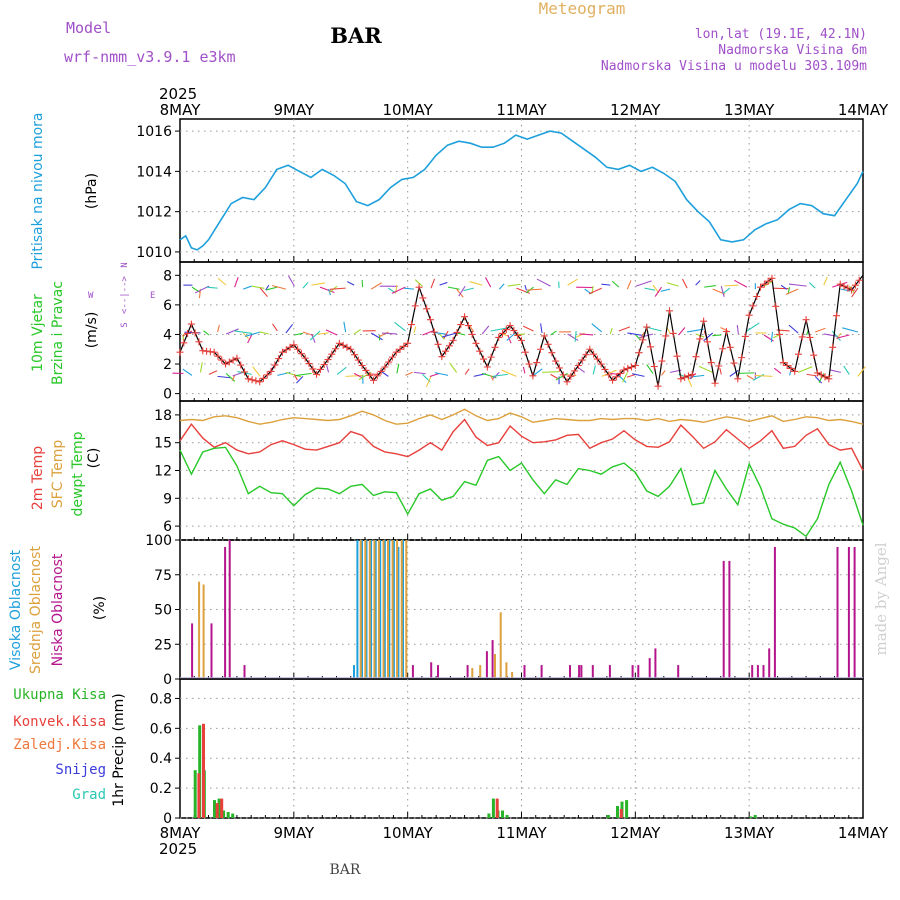 The image size is (900, 900). Describe the element at coordinates (792, 50) in the screenshot. I see `elevation: Nadmorska Visina 6m` at that location.